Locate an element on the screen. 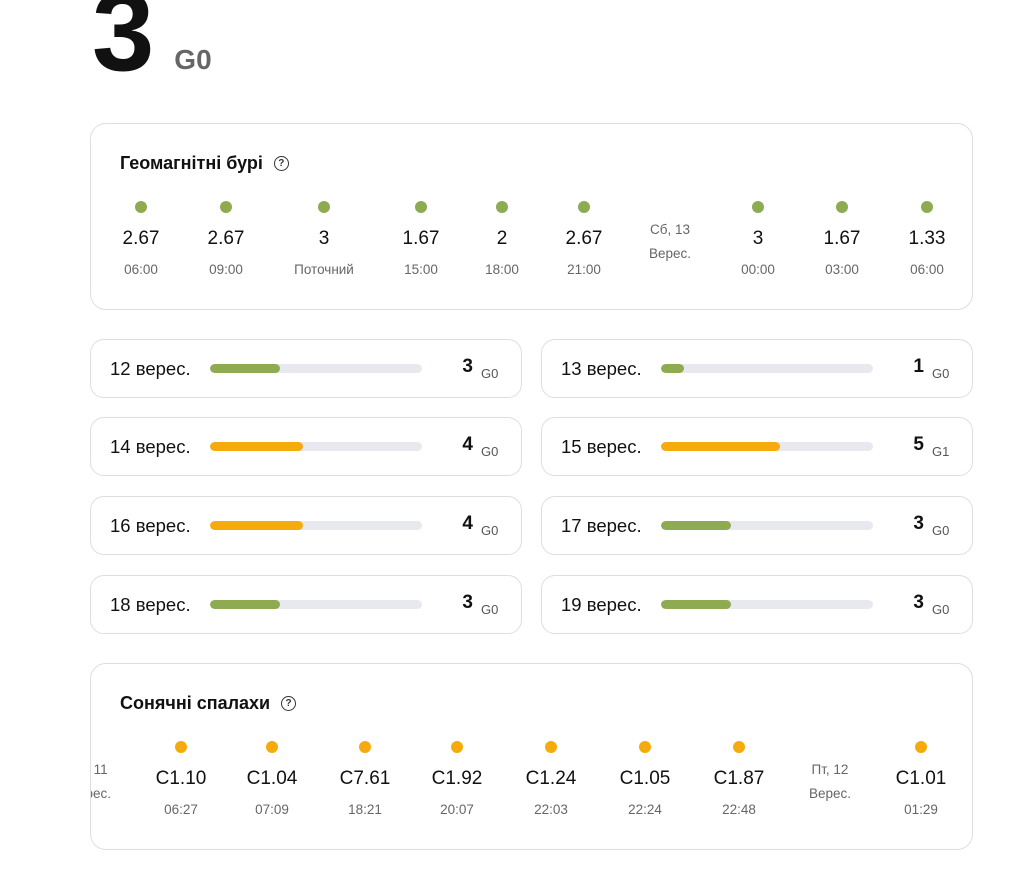 The height and width of the screenshot is (876, 1034). flare-class: C1.87 is located at coordinates (739, 778).